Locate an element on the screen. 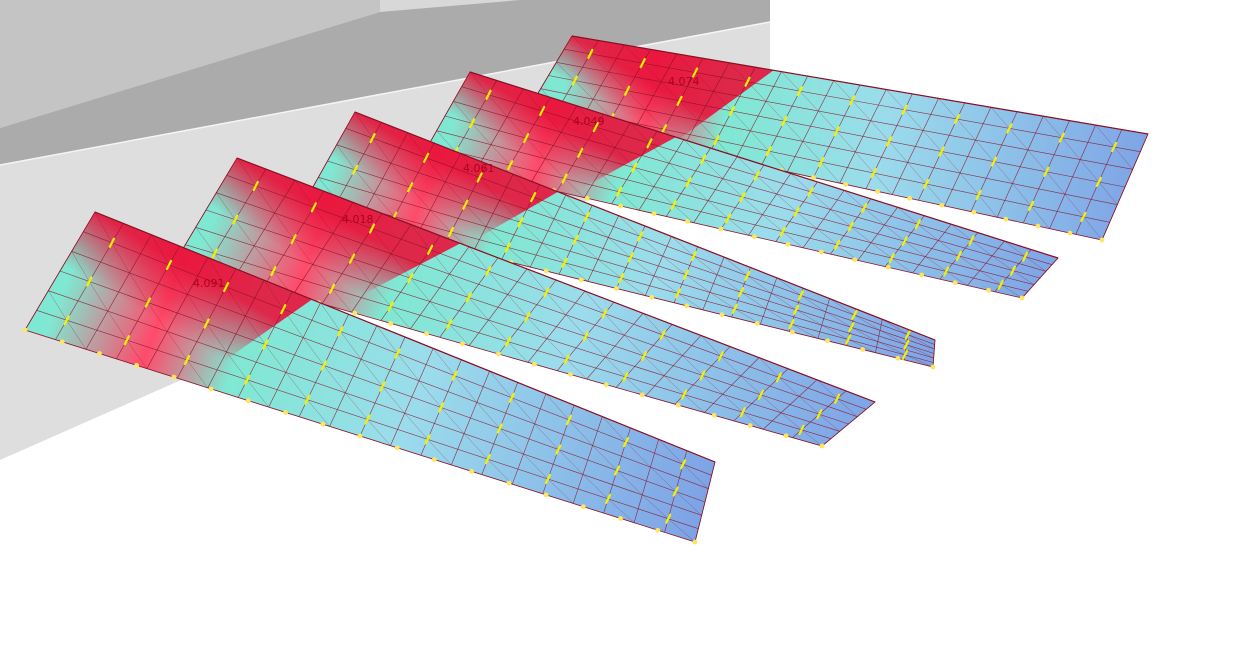  peak-label-1: 4.091 is located at coordinates (209, 283).